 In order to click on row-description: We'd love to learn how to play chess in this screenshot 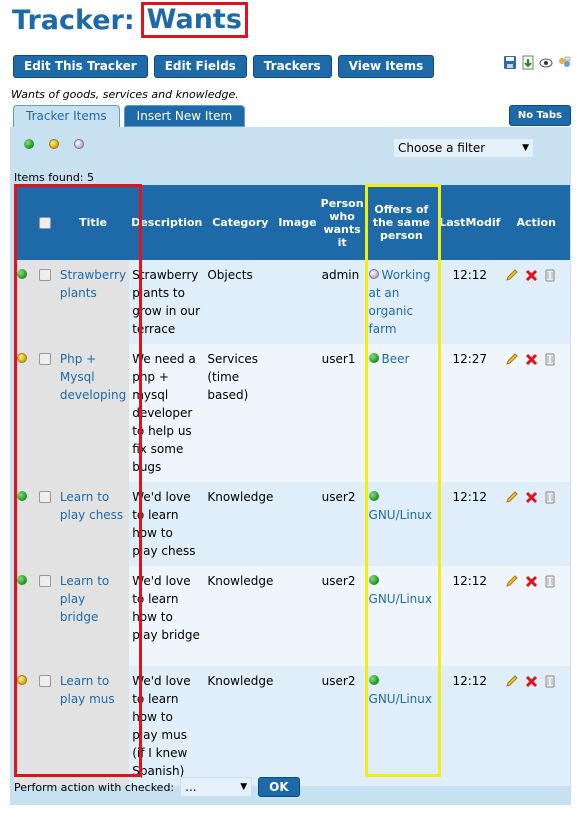, I will do `click(167, 524)`.